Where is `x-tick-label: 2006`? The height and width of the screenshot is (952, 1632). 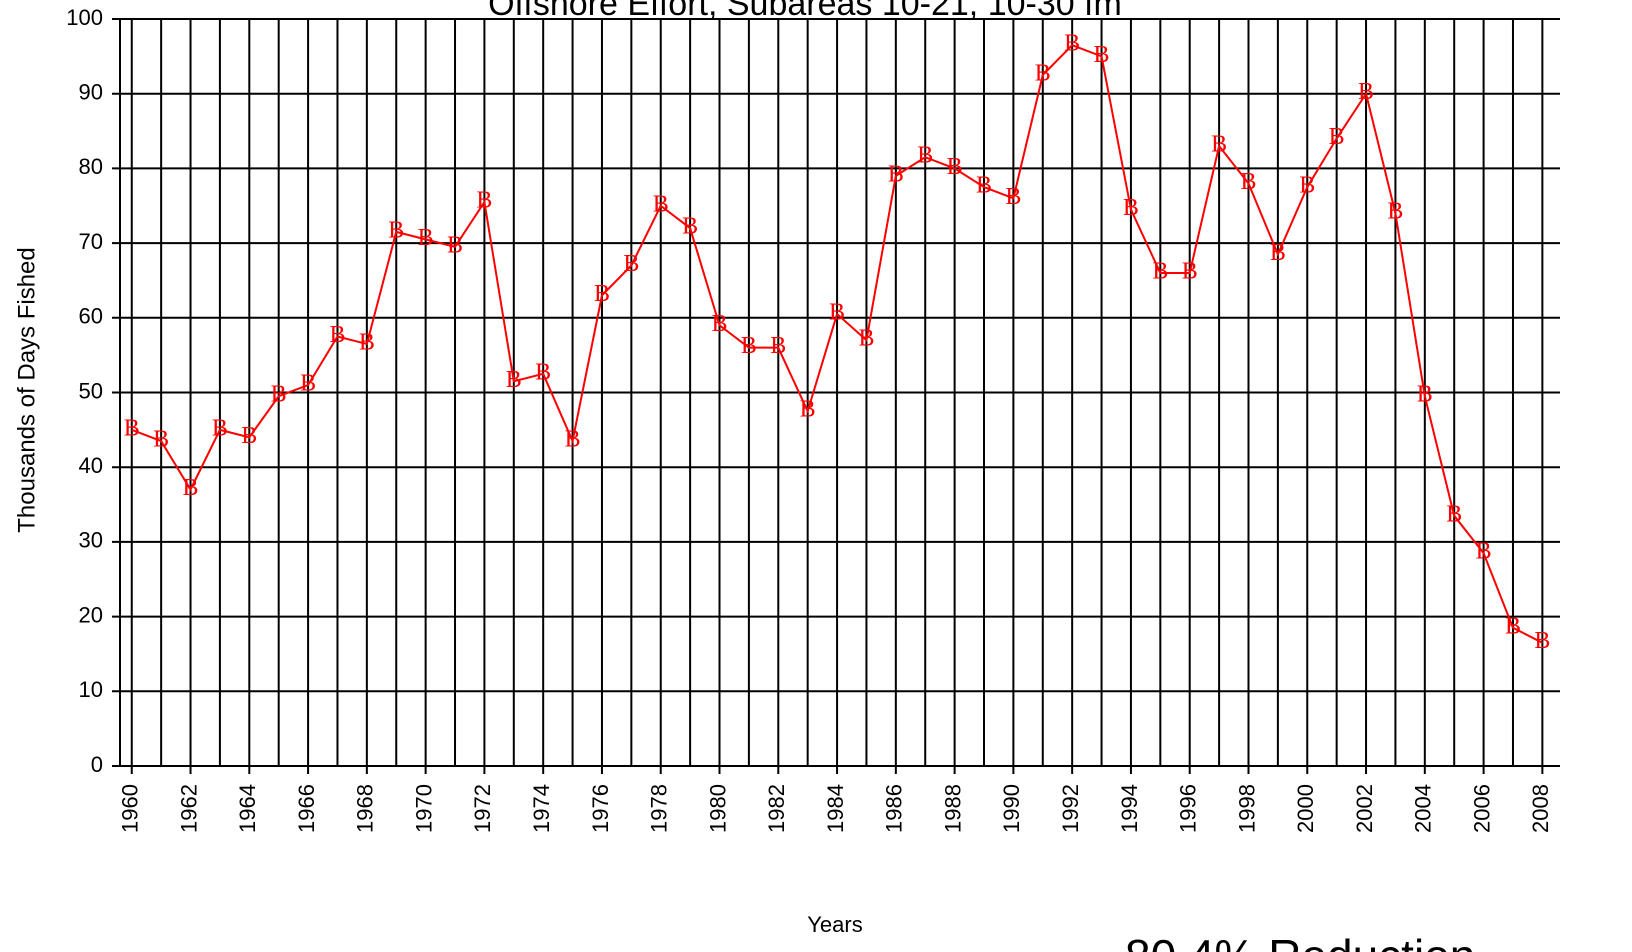 x-tick-label: 2006 is located at coordinates (1481, 808).